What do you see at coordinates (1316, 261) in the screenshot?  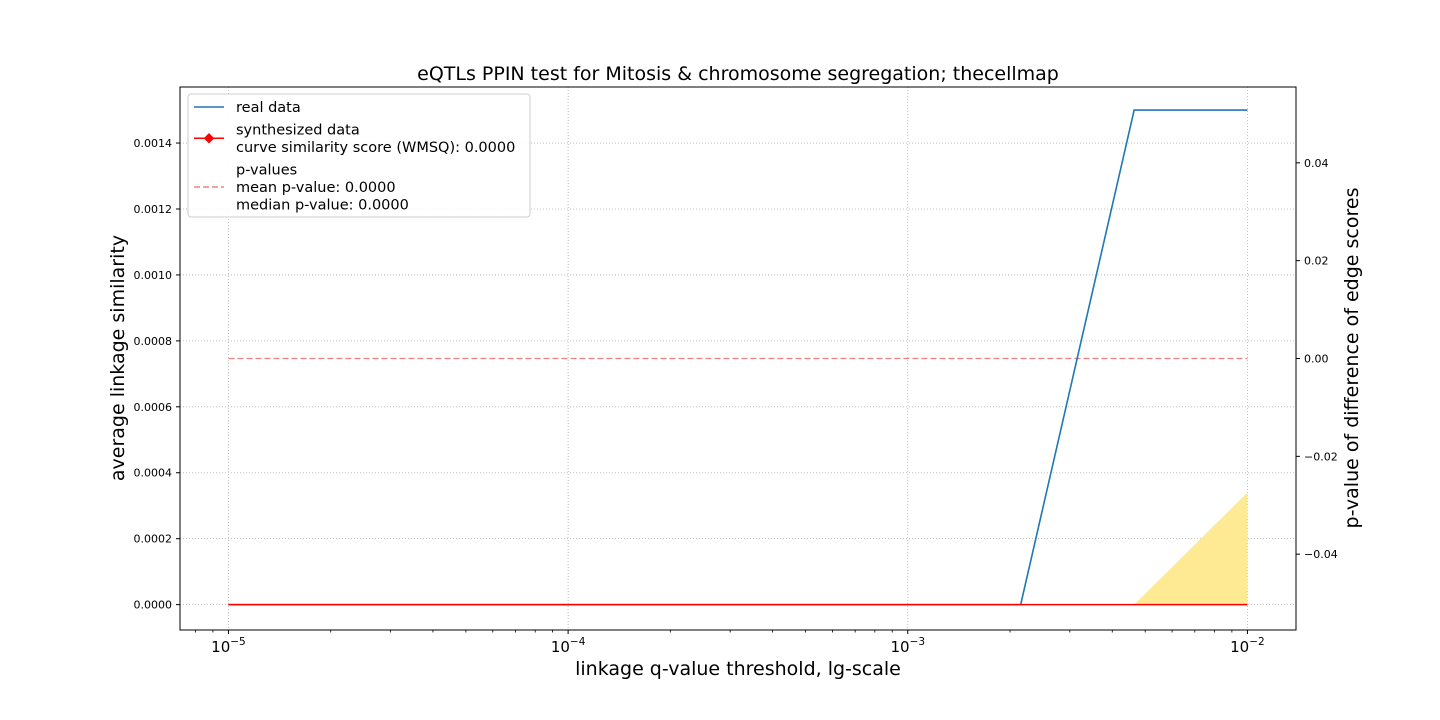 I see `y2-tick-label: 0.02` at bounding box center [1316, 261].